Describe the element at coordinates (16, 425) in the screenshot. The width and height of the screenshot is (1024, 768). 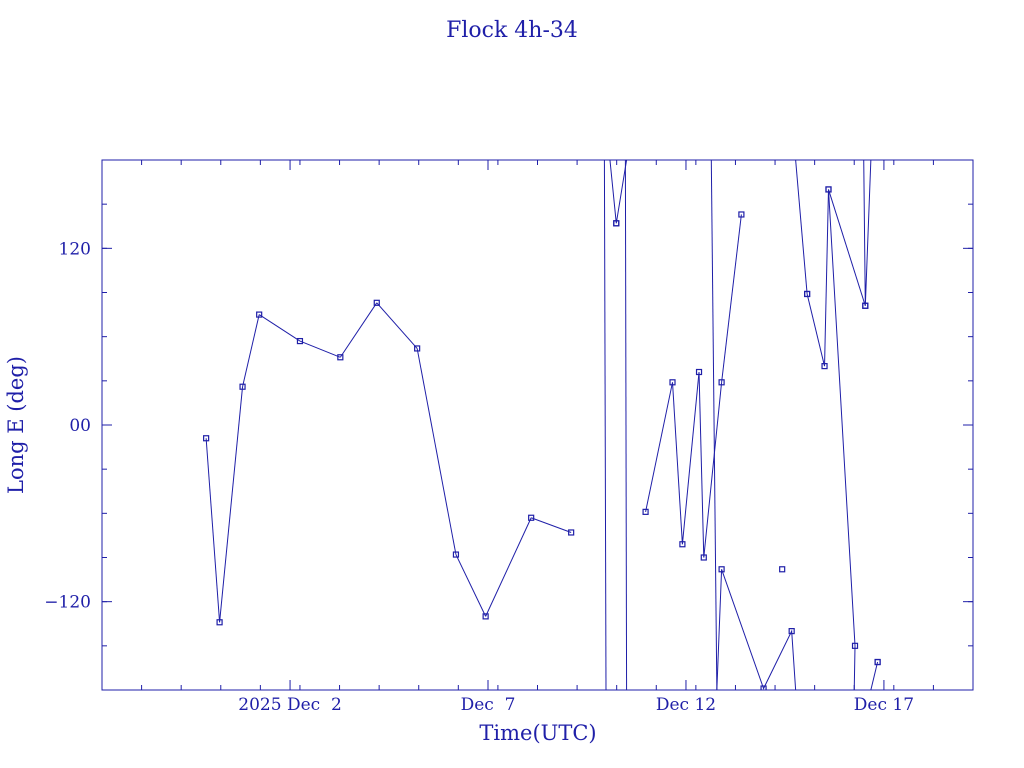
I see `y-axis-label: Long E (deg)` at that location.